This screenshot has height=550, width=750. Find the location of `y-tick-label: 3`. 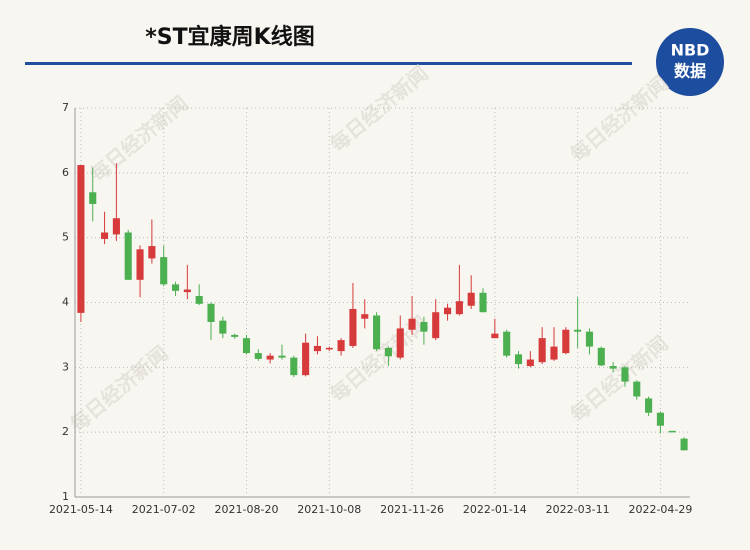

y-tick-label: 3 is located at coordinates (65, 366).